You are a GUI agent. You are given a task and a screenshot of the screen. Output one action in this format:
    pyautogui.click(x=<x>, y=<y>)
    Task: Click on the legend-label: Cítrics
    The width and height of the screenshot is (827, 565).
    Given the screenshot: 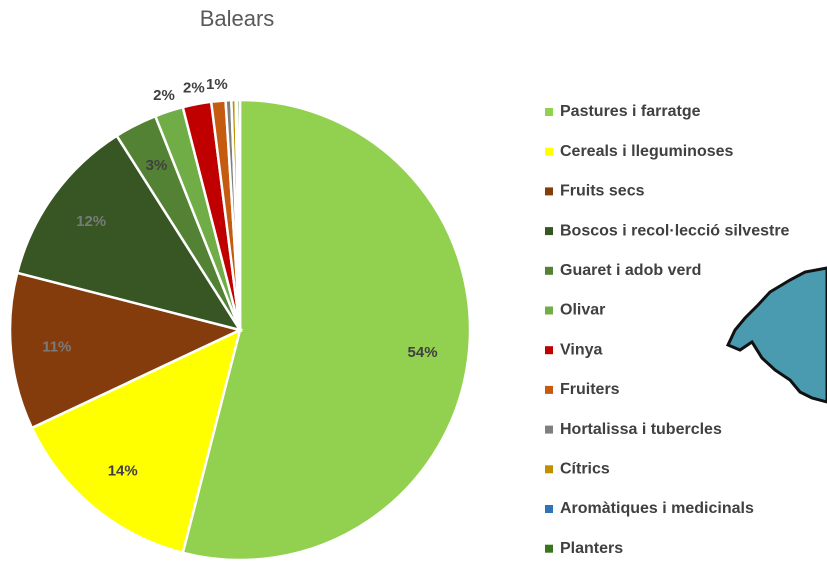 What is the action you would take?
    pyautogui.click(x=585, y=469)
    